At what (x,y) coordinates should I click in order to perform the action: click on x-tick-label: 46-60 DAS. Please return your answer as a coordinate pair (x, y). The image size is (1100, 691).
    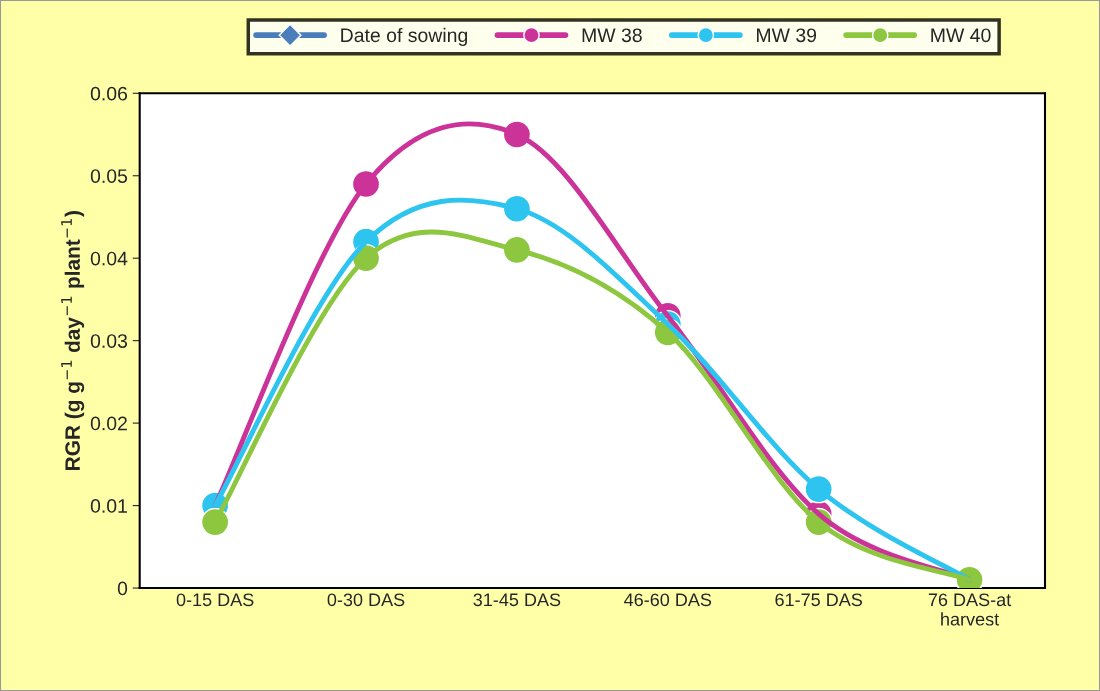
    Looking at the image, I should click on (668, 600).